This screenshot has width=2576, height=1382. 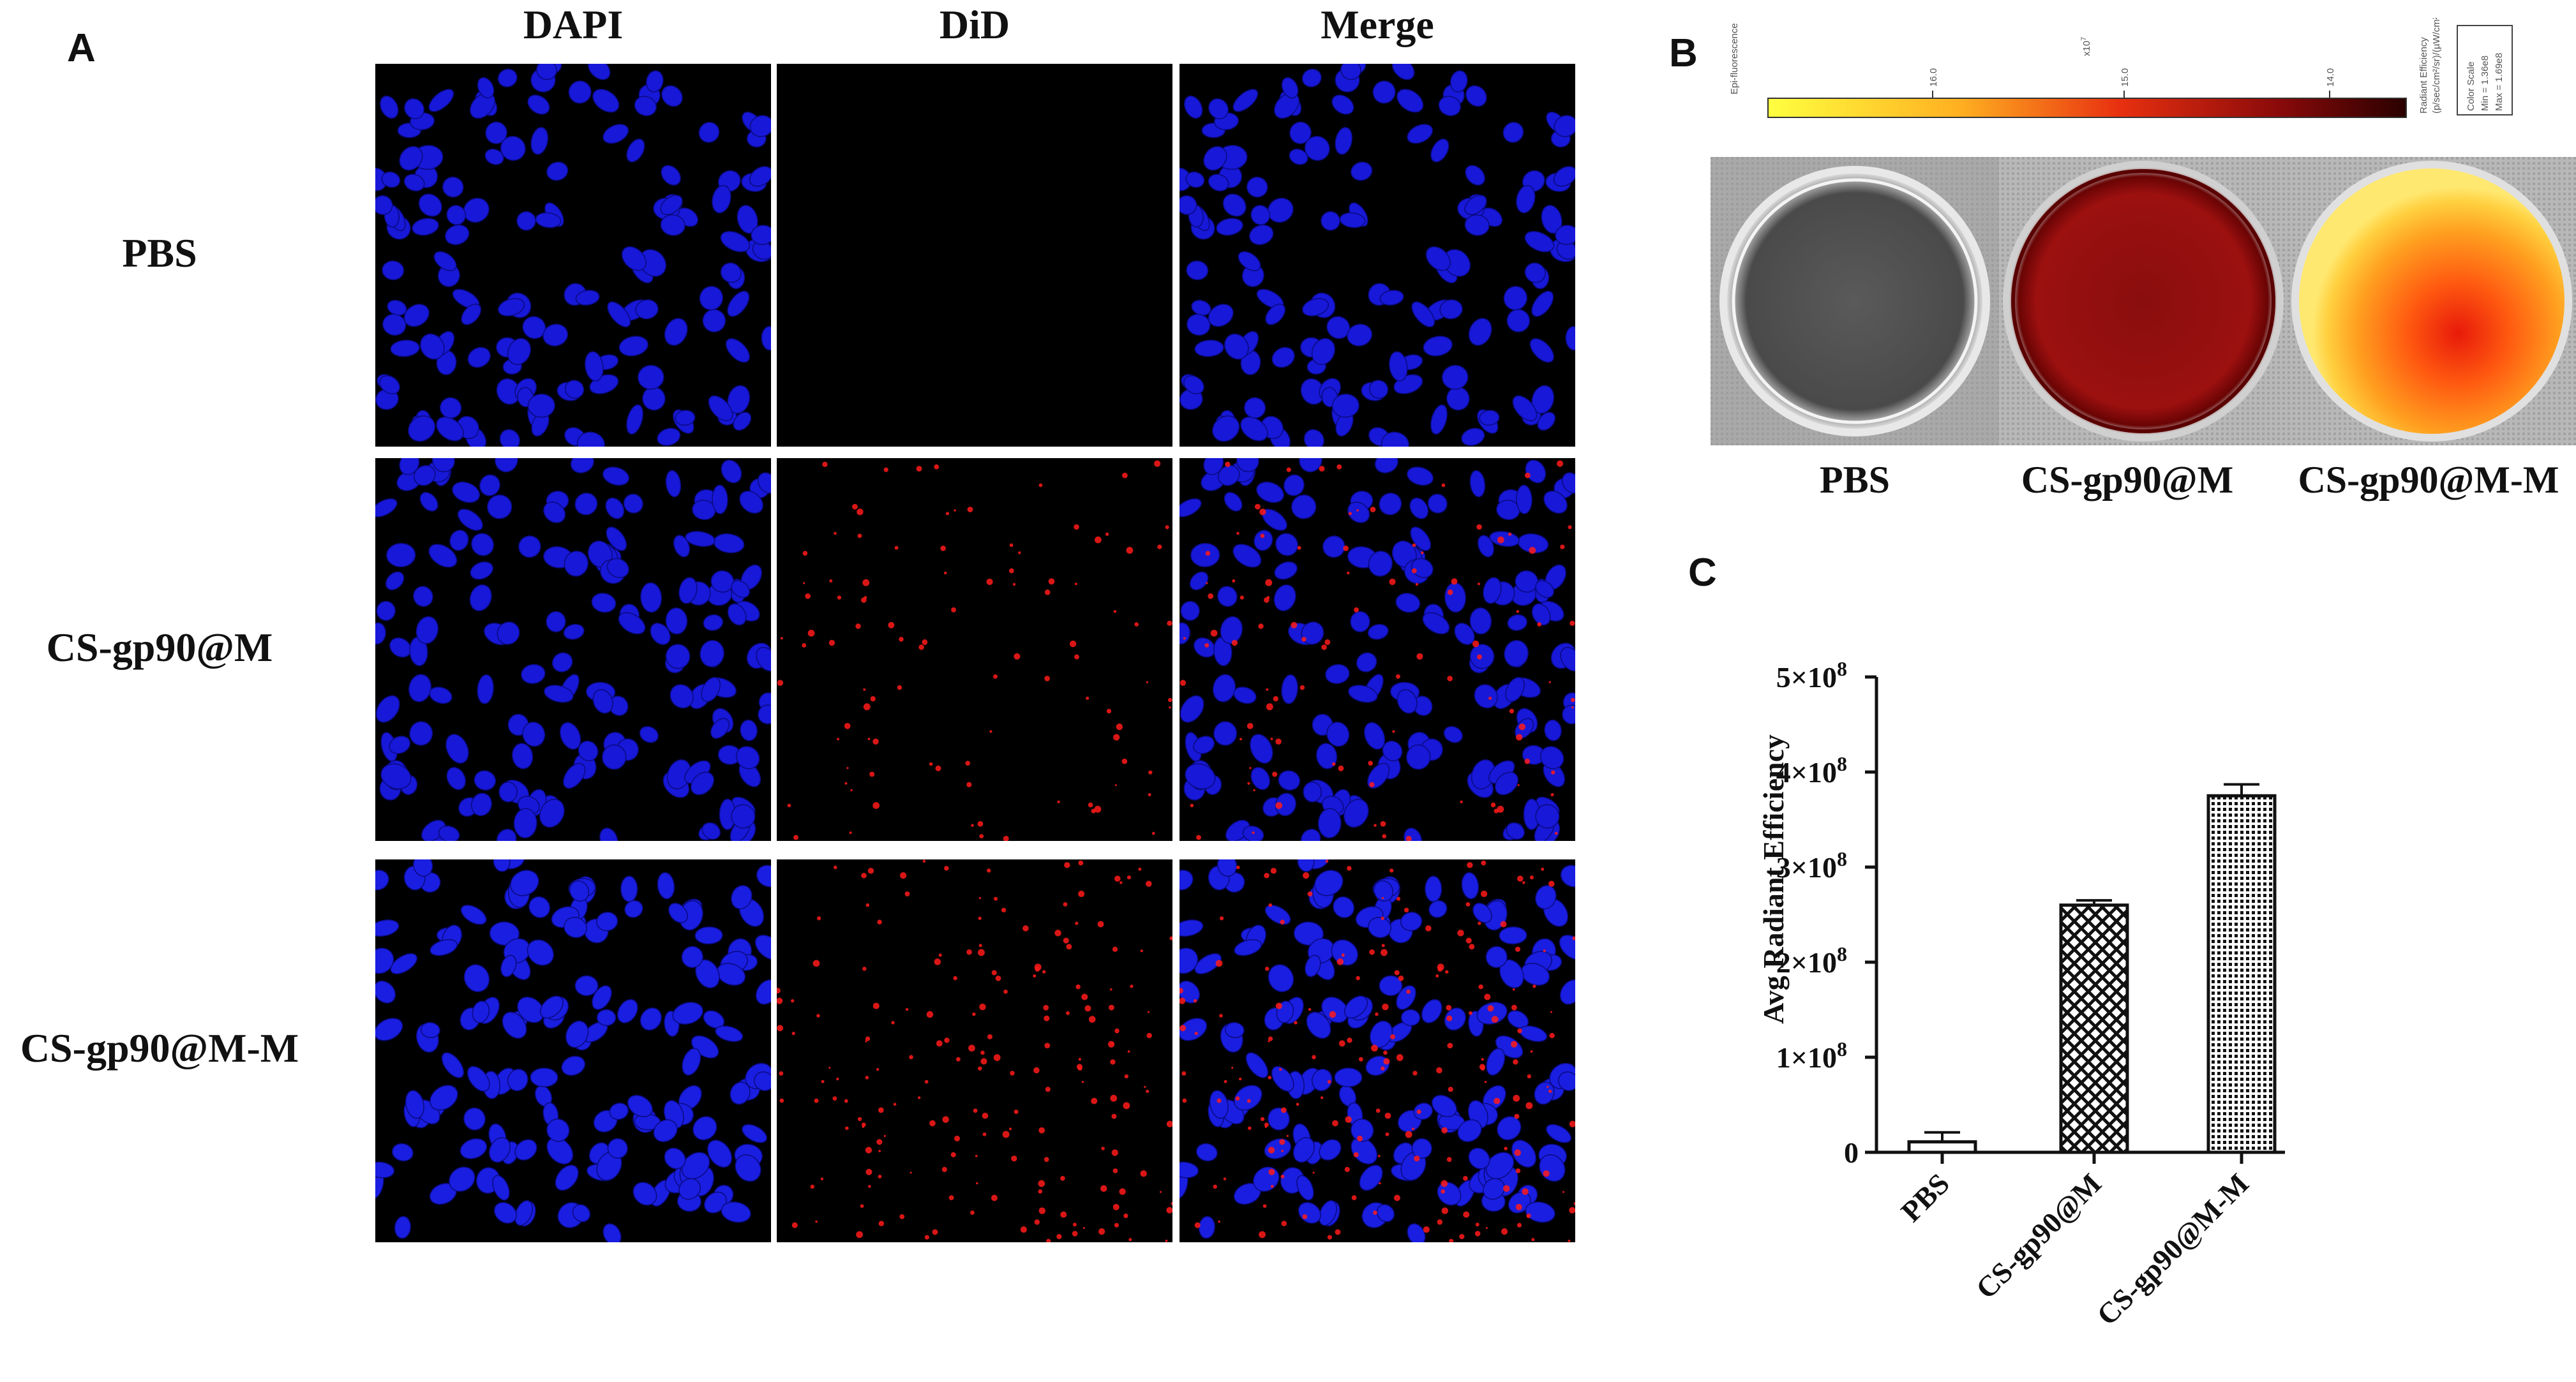 I want to click on micrograph-cs-gp90-m-m-merge, so click(x=1377, y=1050).